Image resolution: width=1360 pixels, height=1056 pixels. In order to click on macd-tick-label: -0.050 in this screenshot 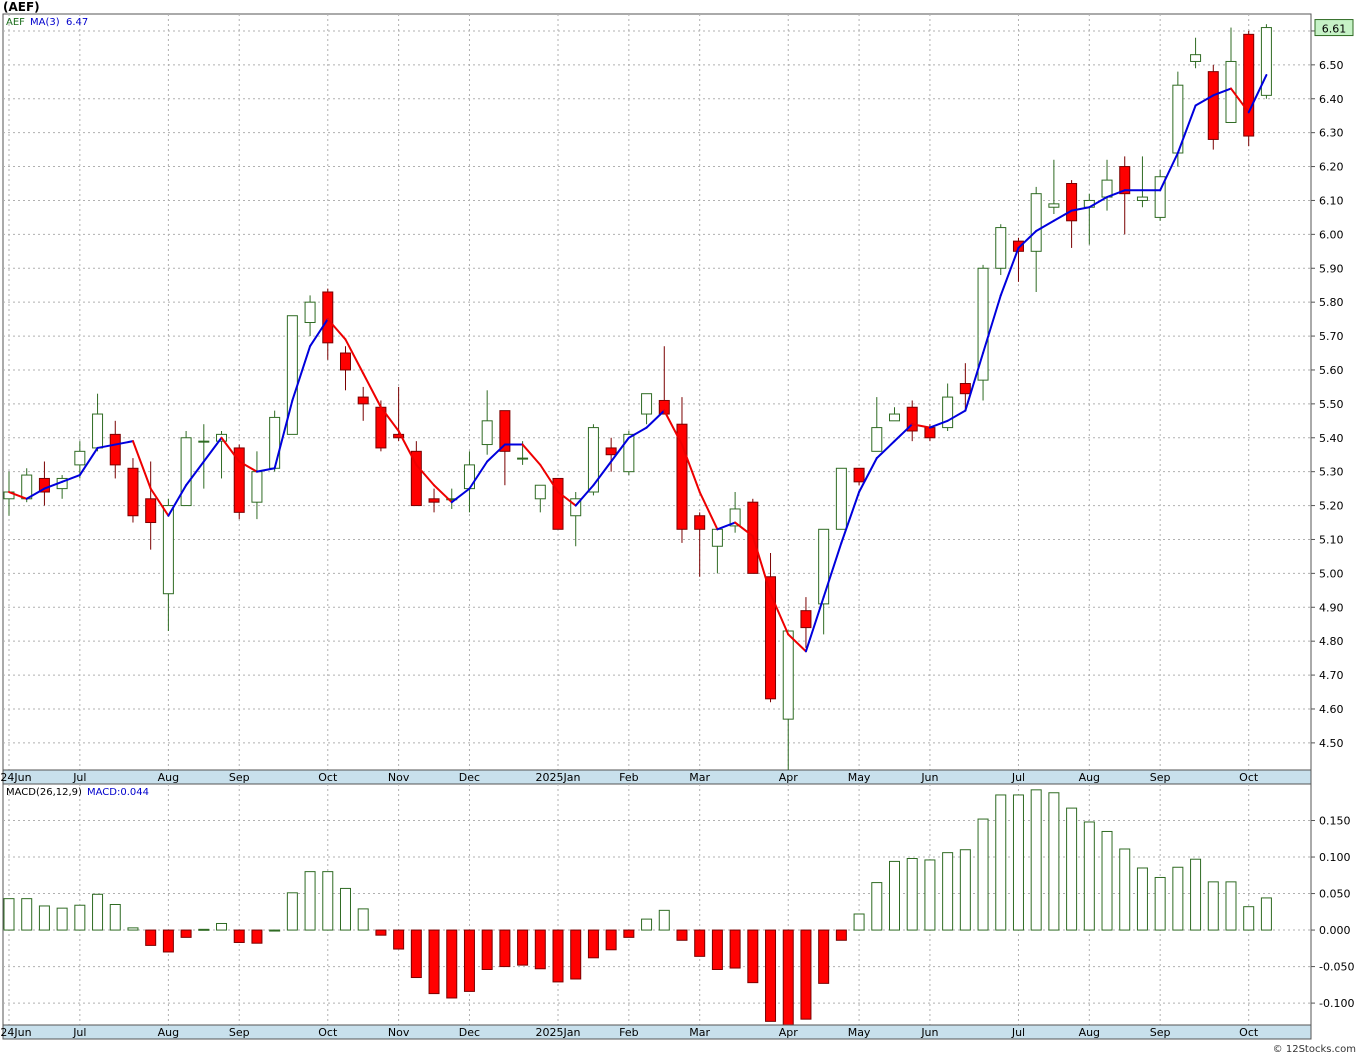, I will do `click(1336, 967)`.